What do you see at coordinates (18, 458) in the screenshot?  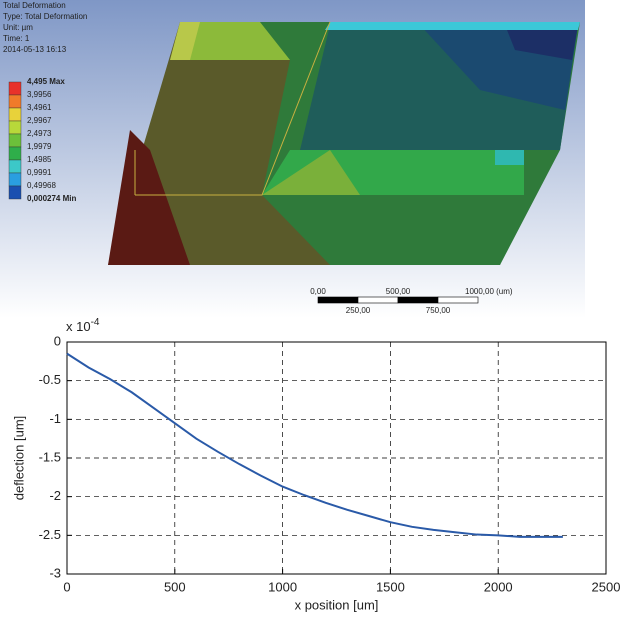 I see `y-axis-label: deflection [um]` at bounding box center [18, 458].